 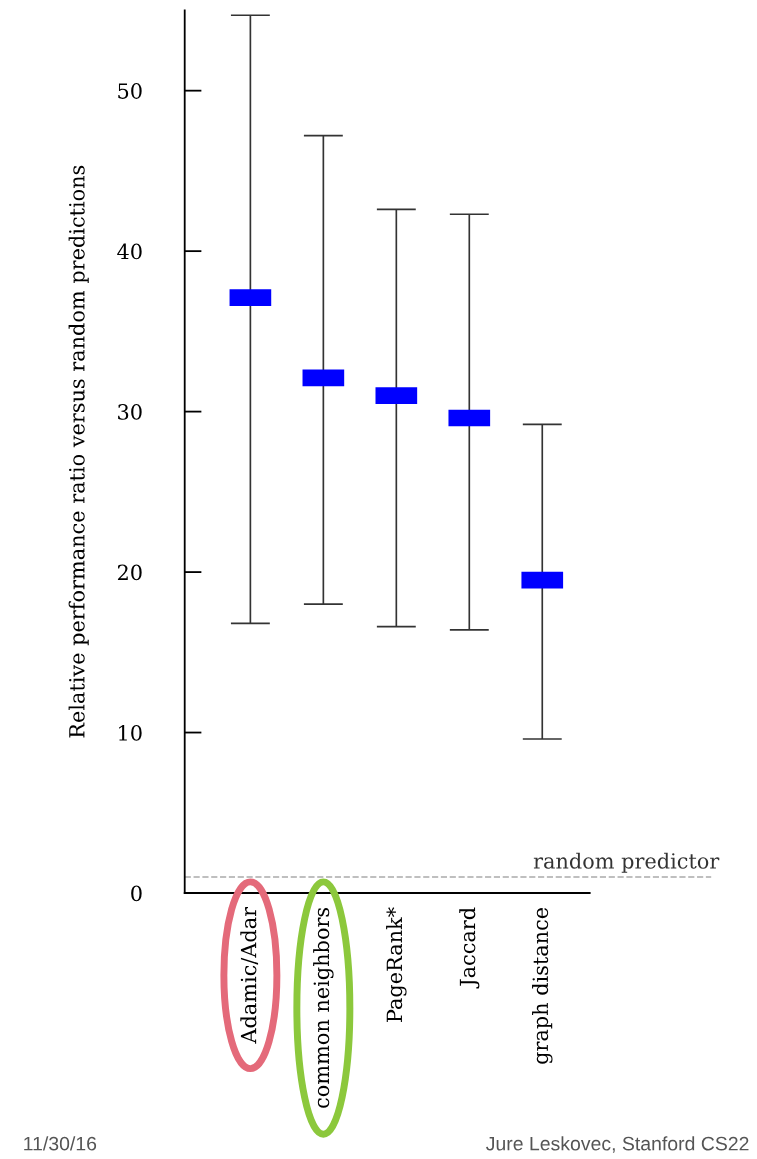 I want to click on x-tick-label: Adamic/Adar, so click(x=249, y=975).